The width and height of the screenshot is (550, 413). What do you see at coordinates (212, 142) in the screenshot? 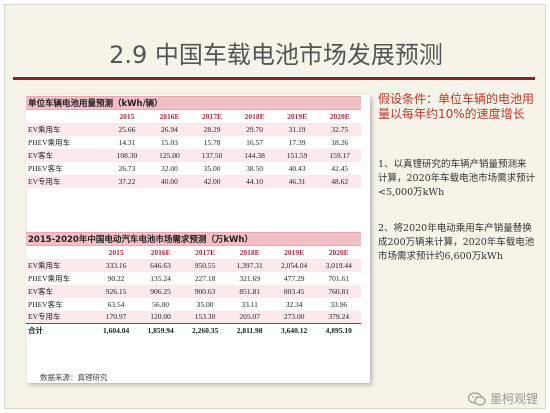
I see `cell: 15.78` at bounding box center [212, 142].